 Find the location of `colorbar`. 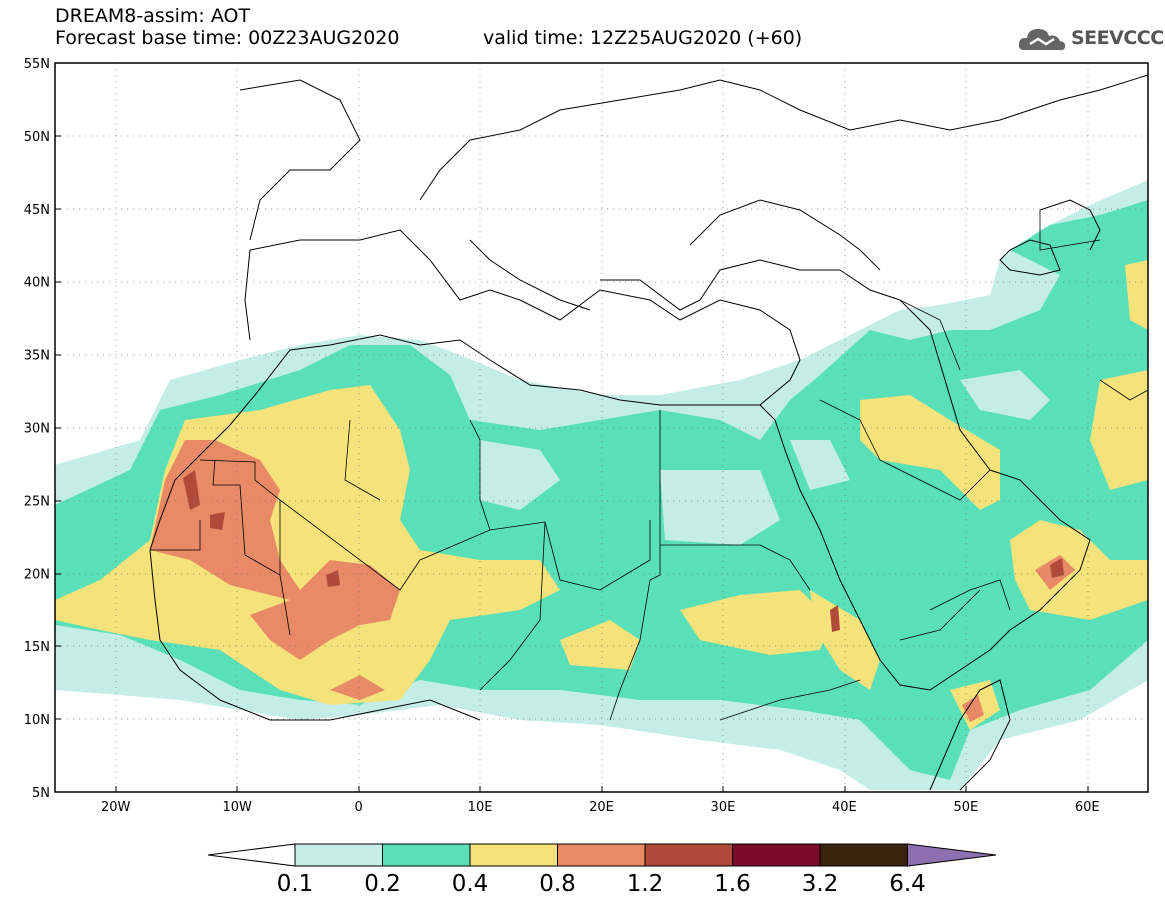

colorbar is located at coordinates (602, 855).